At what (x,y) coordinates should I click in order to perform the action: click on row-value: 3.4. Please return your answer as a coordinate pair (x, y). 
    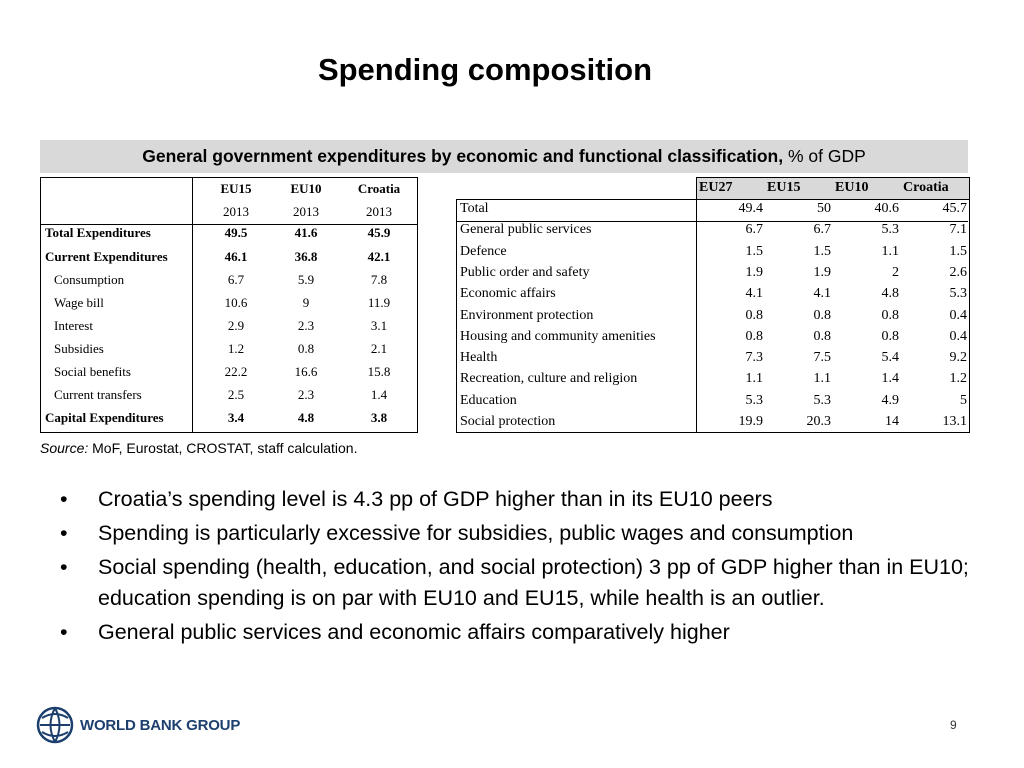
    Looking at the image, I should click on (236, 417).